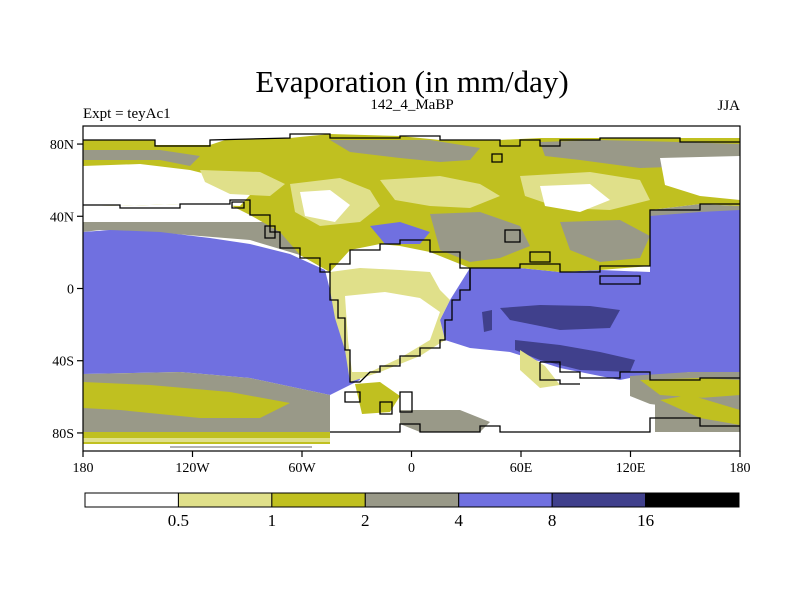  I want to click on chart-title: Evaporation (in mm/day), so click(411, 81).